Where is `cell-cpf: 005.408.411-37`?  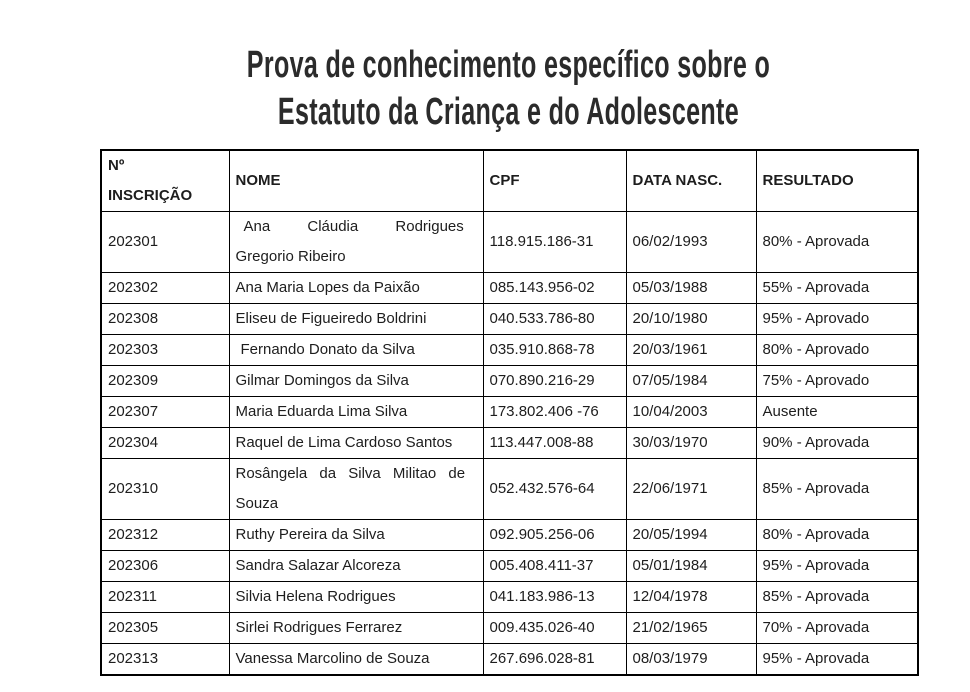
cell-cpf: 005.408.411-37 is located at coordinates (554, 566).